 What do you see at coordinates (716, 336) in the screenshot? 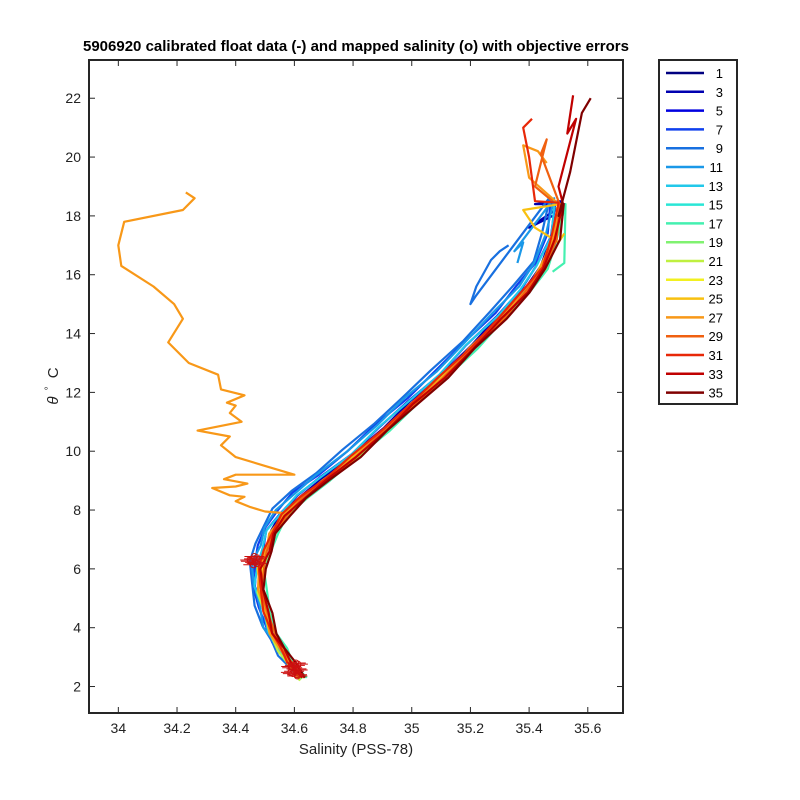
I see `legend-label-29: 29` at bounding box center [716, 336].